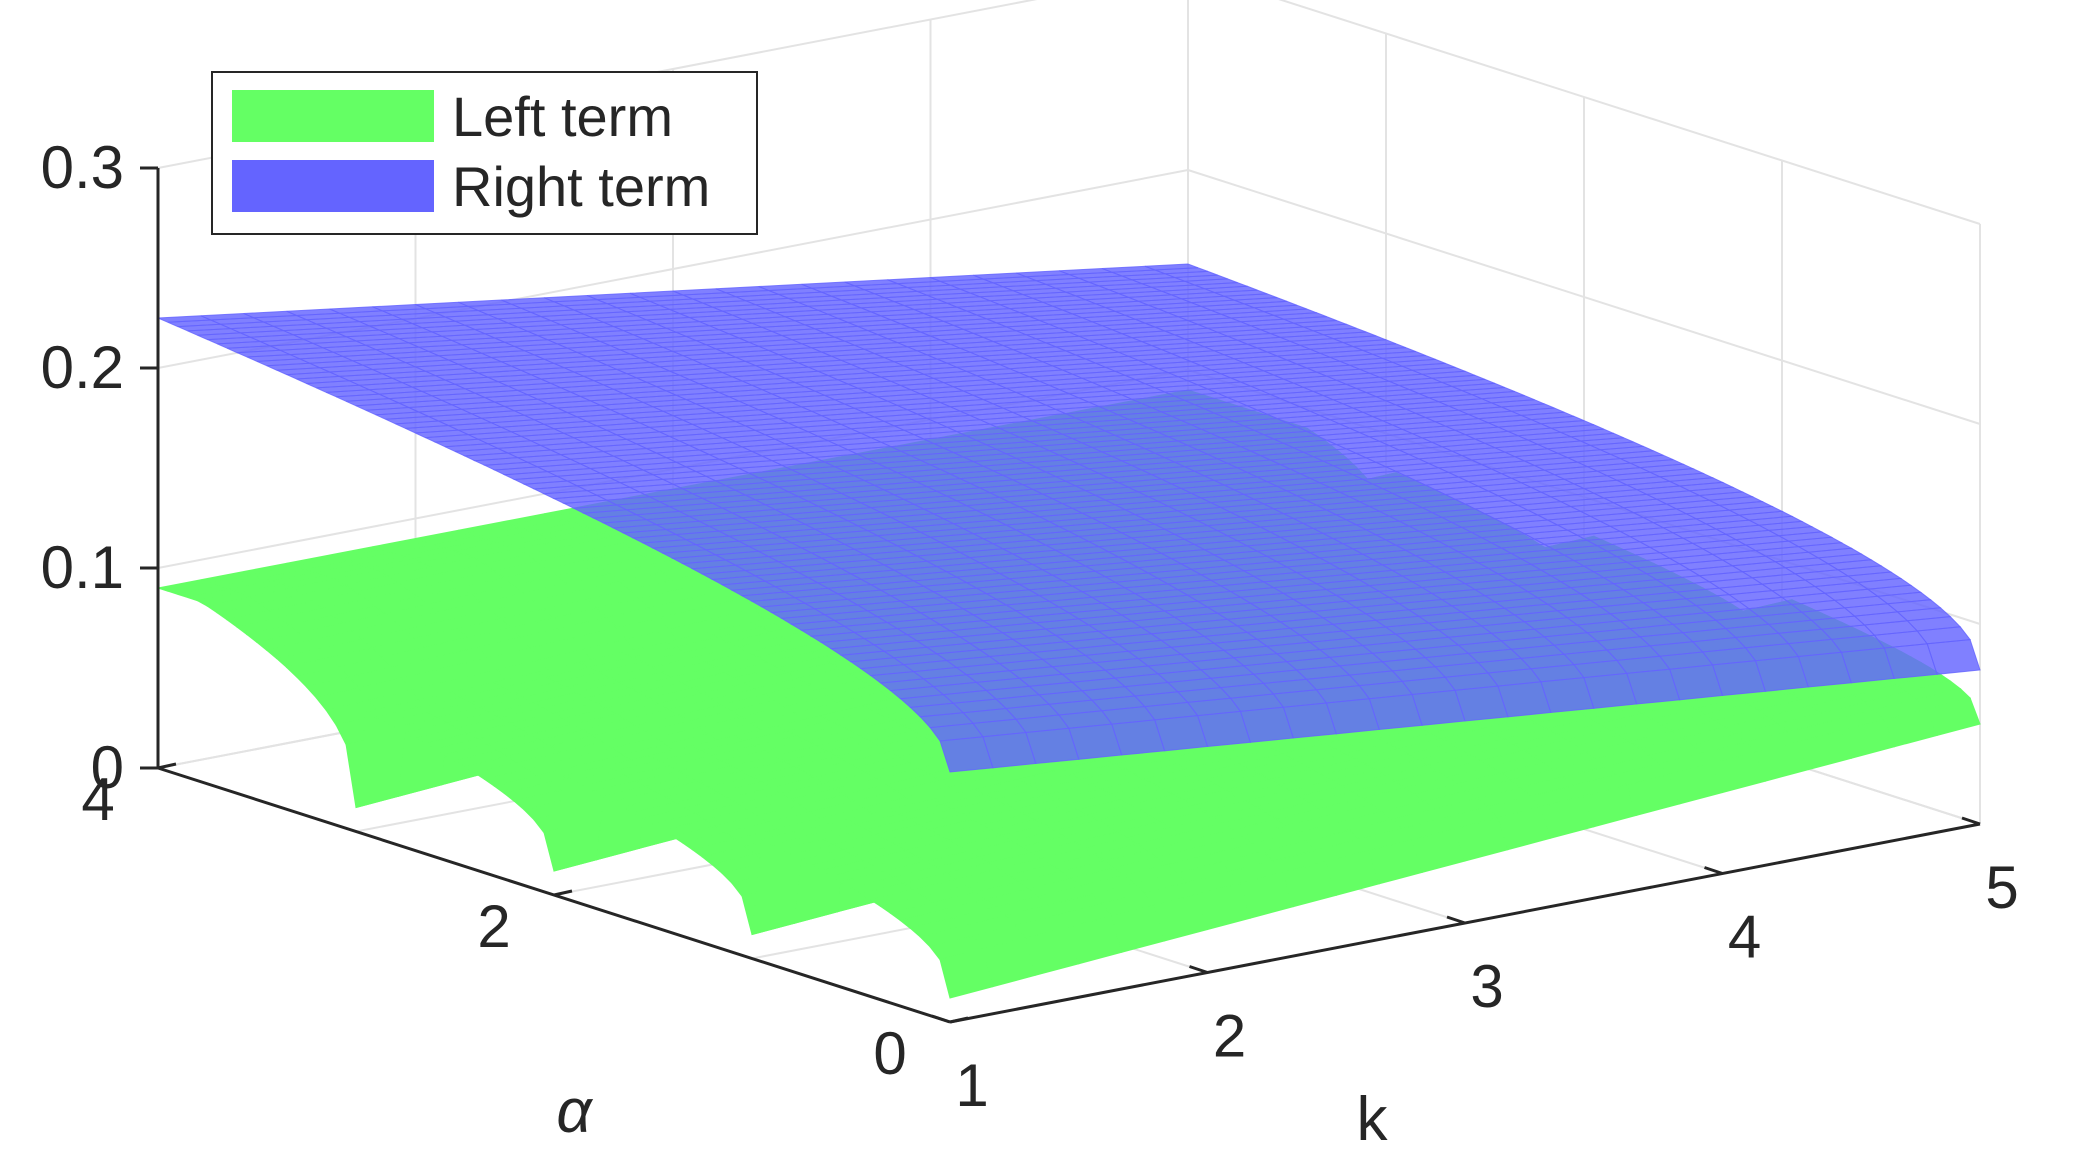  I want to click on z-tick-label: 0.1, so click(82, 567).